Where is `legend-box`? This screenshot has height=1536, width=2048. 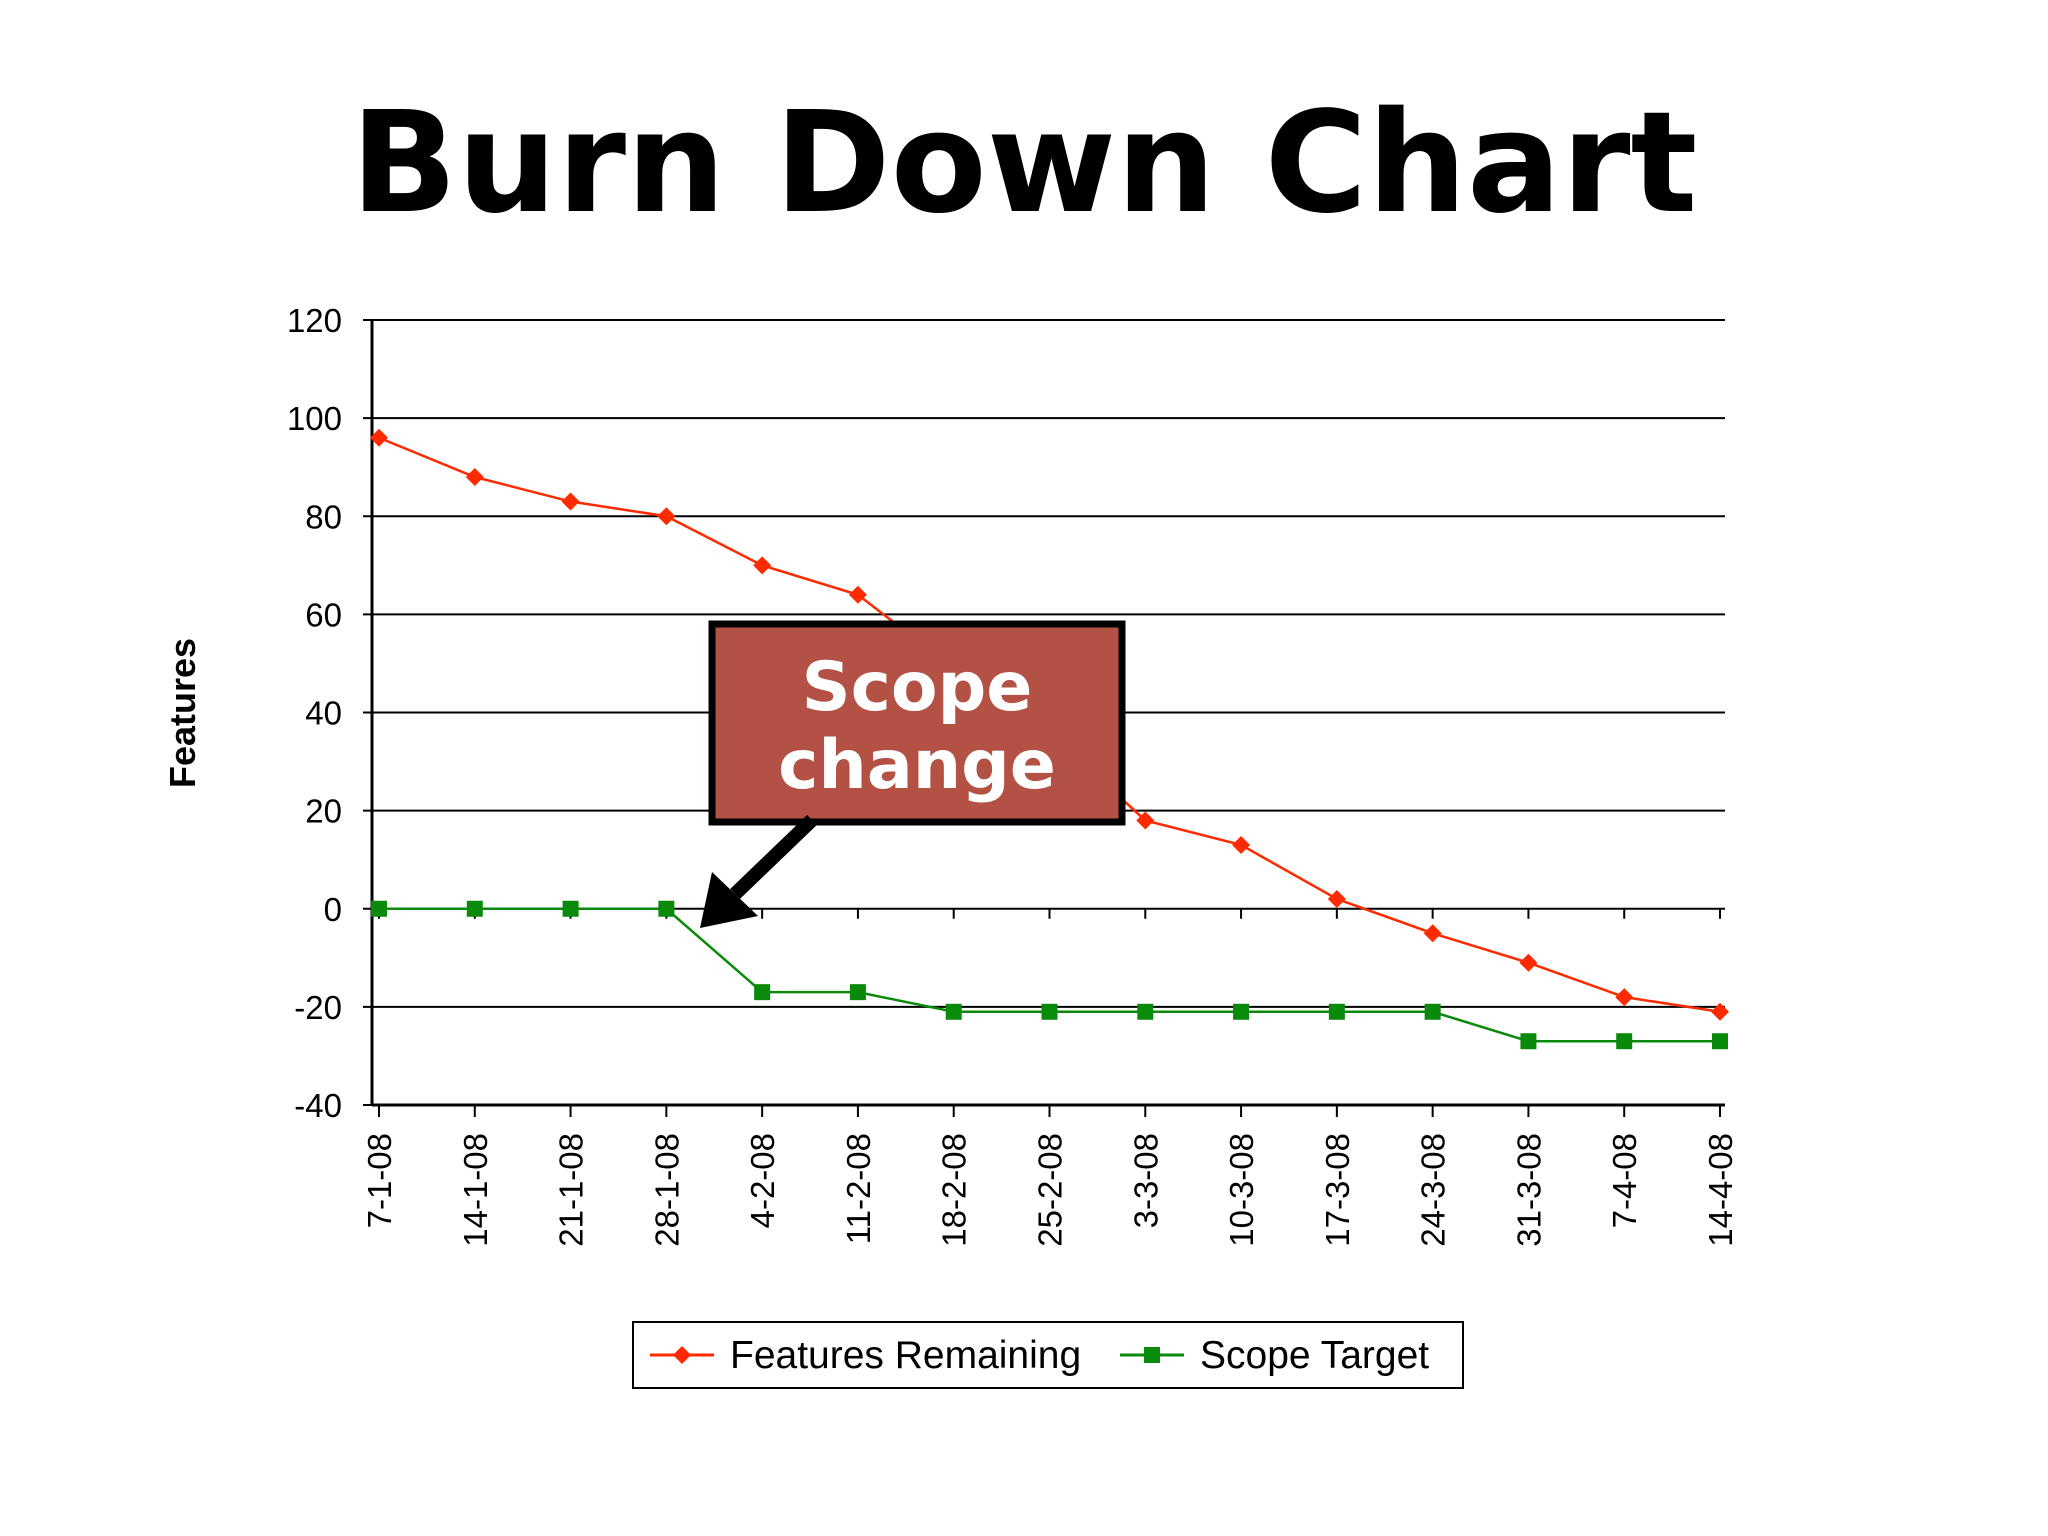
legend-box is located at coordinates (1048, 1355).